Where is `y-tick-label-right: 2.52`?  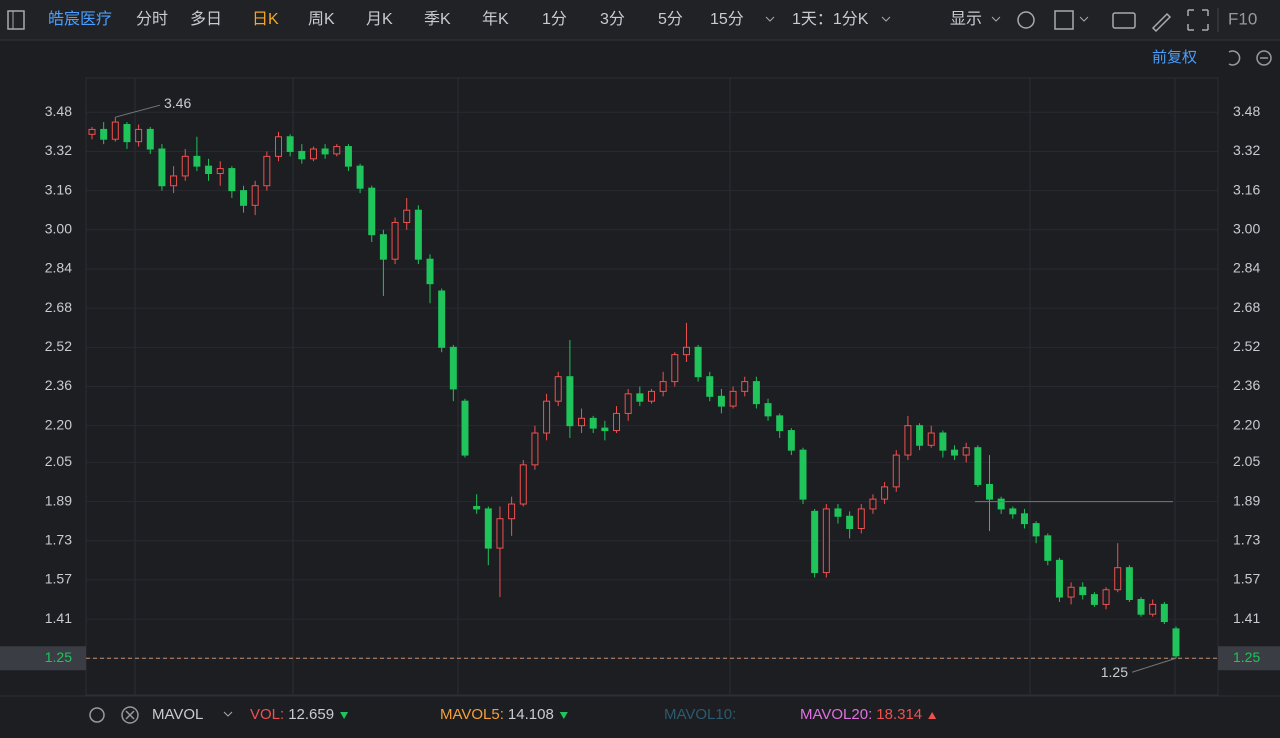
y-tick-label-right: 2.52 is located at coordinates (1246, 346).